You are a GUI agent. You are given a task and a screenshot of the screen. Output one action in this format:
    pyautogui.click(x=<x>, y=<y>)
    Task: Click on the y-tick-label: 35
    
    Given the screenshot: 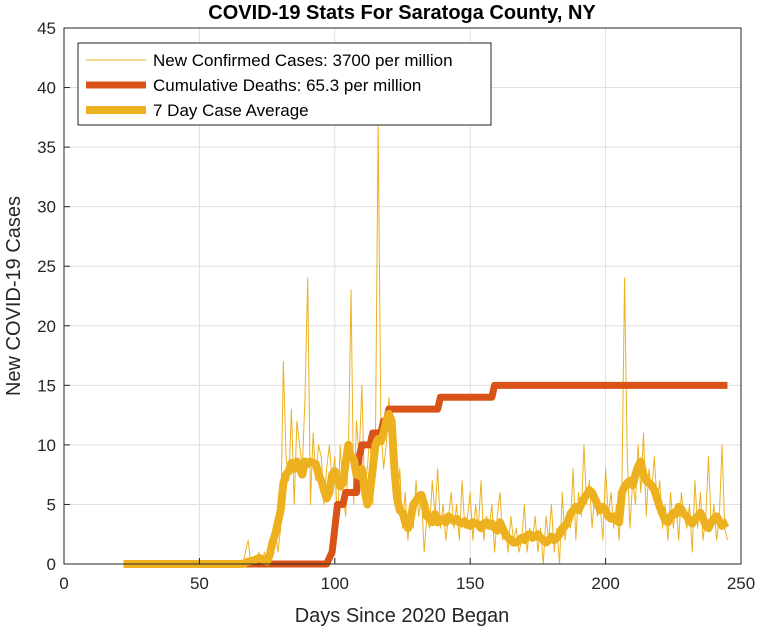 What is the action you would take?
    pyautogui.click(x=46, y=147)
    